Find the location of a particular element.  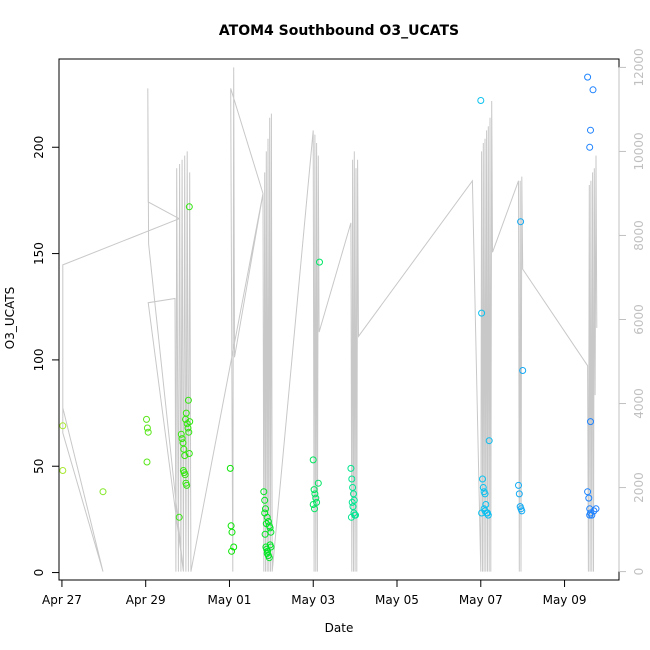

y-axis-label: O3_UCATS is located at coordinates (10, 318).